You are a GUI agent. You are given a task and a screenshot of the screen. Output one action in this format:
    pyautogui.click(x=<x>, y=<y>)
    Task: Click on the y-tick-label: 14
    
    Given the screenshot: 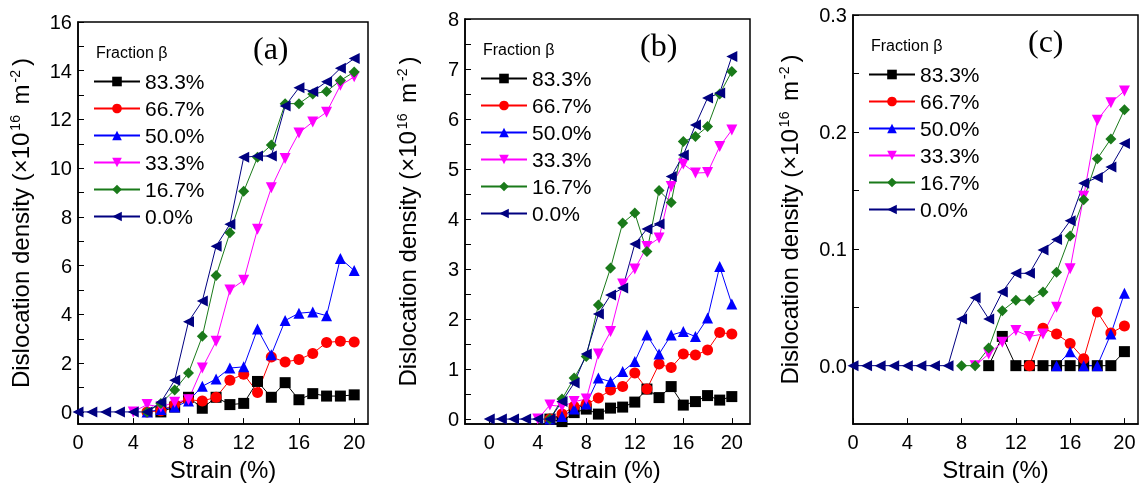 What is the action you would take?
    pyautogui.click(x=60, y=70)
    